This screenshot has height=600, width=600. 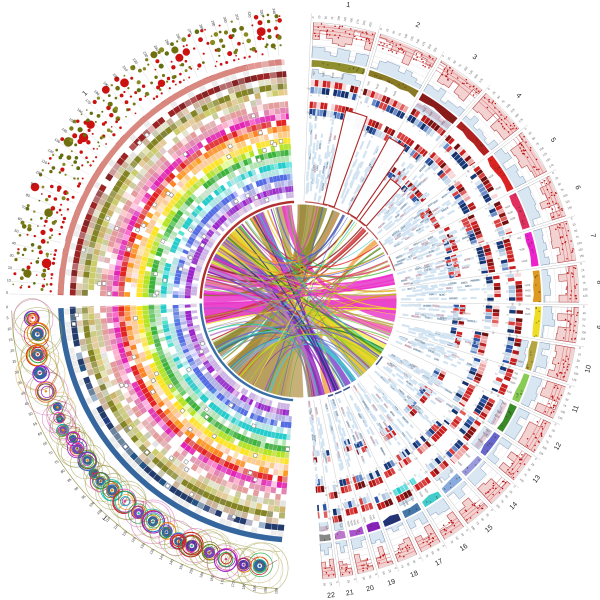 I want to click on svg-text: 6, so click(x=577, y=188).